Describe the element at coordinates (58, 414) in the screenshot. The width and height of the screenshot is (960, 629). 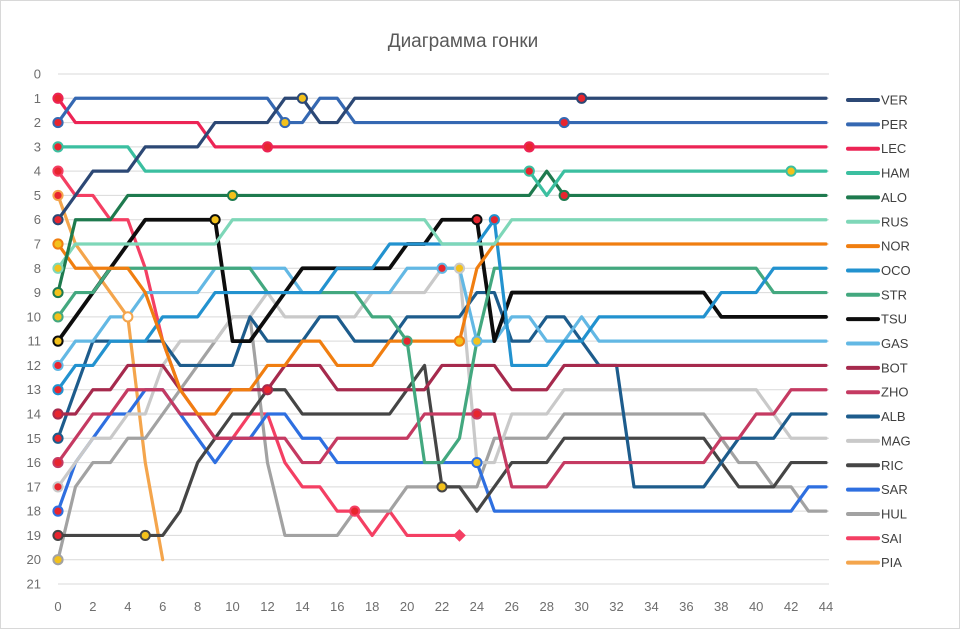
I see `start-tyre-marker-BOT` at that location.